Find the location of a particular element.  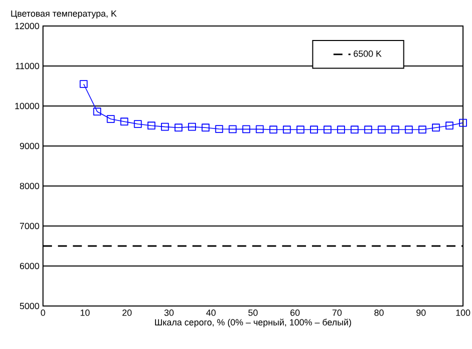

y-tick-label: 12000 is located at coordinates (27, 26).